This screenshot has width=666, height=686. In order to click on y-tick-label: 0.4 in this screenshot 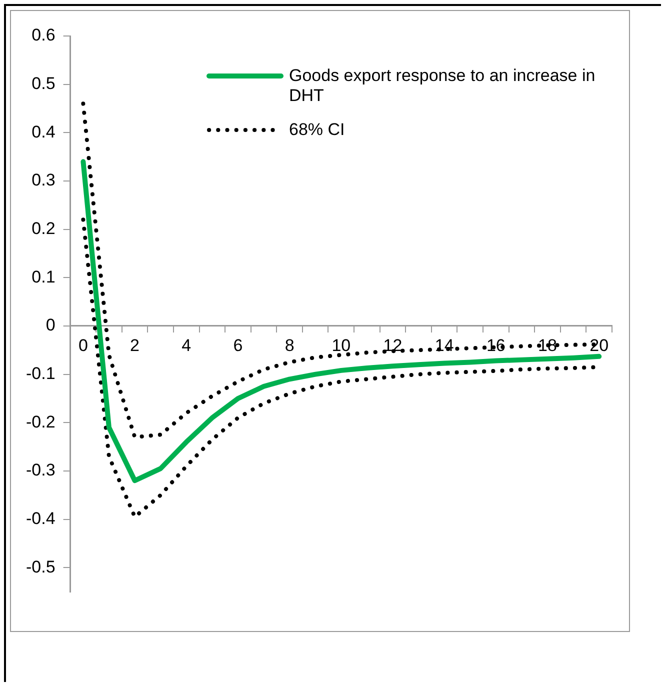, I will do `click(44, 132)`.